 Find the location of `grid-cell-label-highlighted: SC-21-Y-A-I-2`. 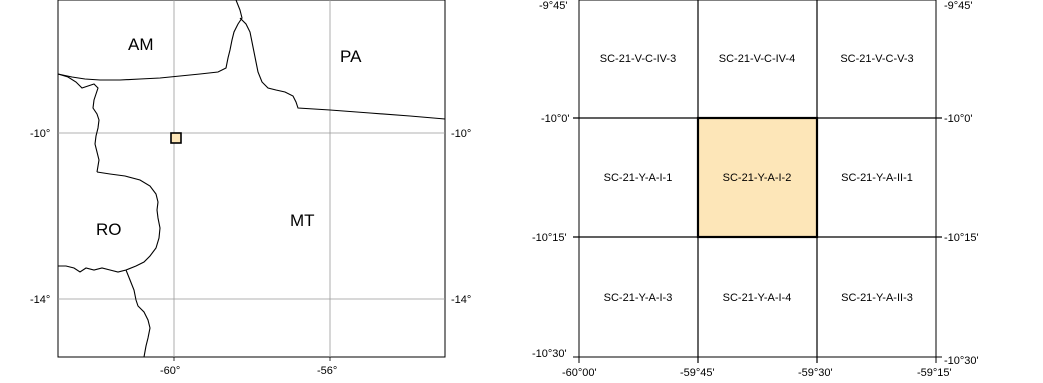

grid-cell-label-highlighted: SC-21-Y-A-I-2 is located at coordinates (757, 178).